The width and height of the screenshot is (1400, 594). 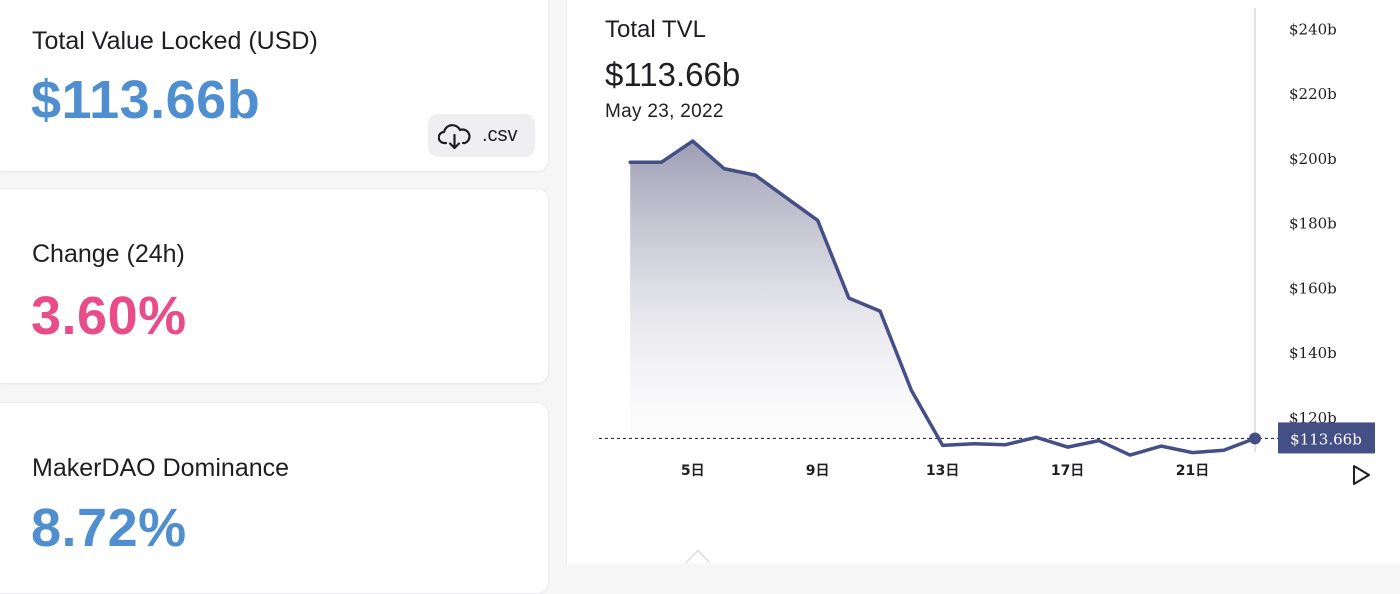 What do you see at coordinates (274, 498) in the screenshot?
I see `dominance-card: MakerDAO Dominance 8.72%` at bounding box center [274, 498].